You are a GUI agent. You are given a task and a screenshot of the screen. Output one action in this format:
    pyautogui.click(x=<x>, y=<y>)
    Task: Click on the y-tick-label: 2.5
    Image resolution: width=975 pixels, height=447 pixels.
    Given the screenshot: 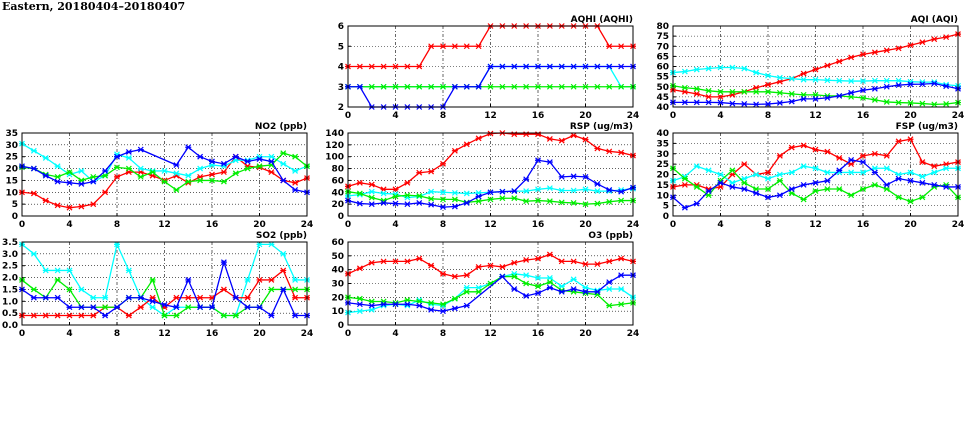 What is the action you would take?
    pyautogui.click(x=10, y=267)
    